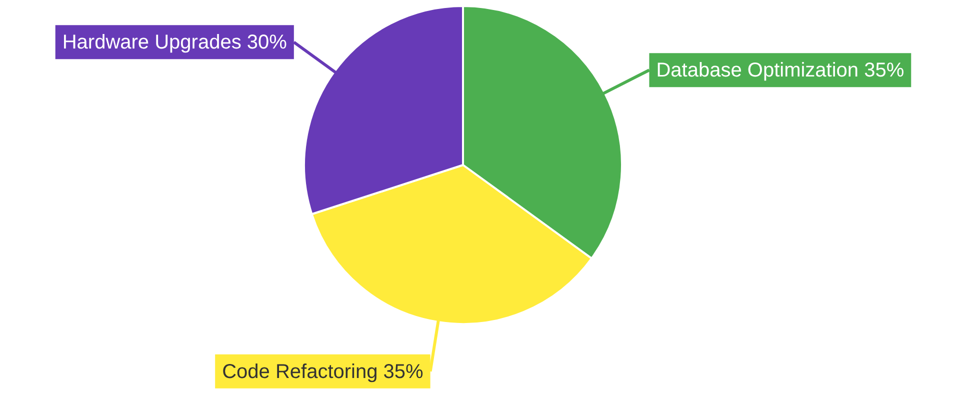 The width and height of the screenshot is (960, 412). Describe the element at coordinates (780, 71) in the screenshot. I see `slice-label: Database Optimization 35%` at that location.